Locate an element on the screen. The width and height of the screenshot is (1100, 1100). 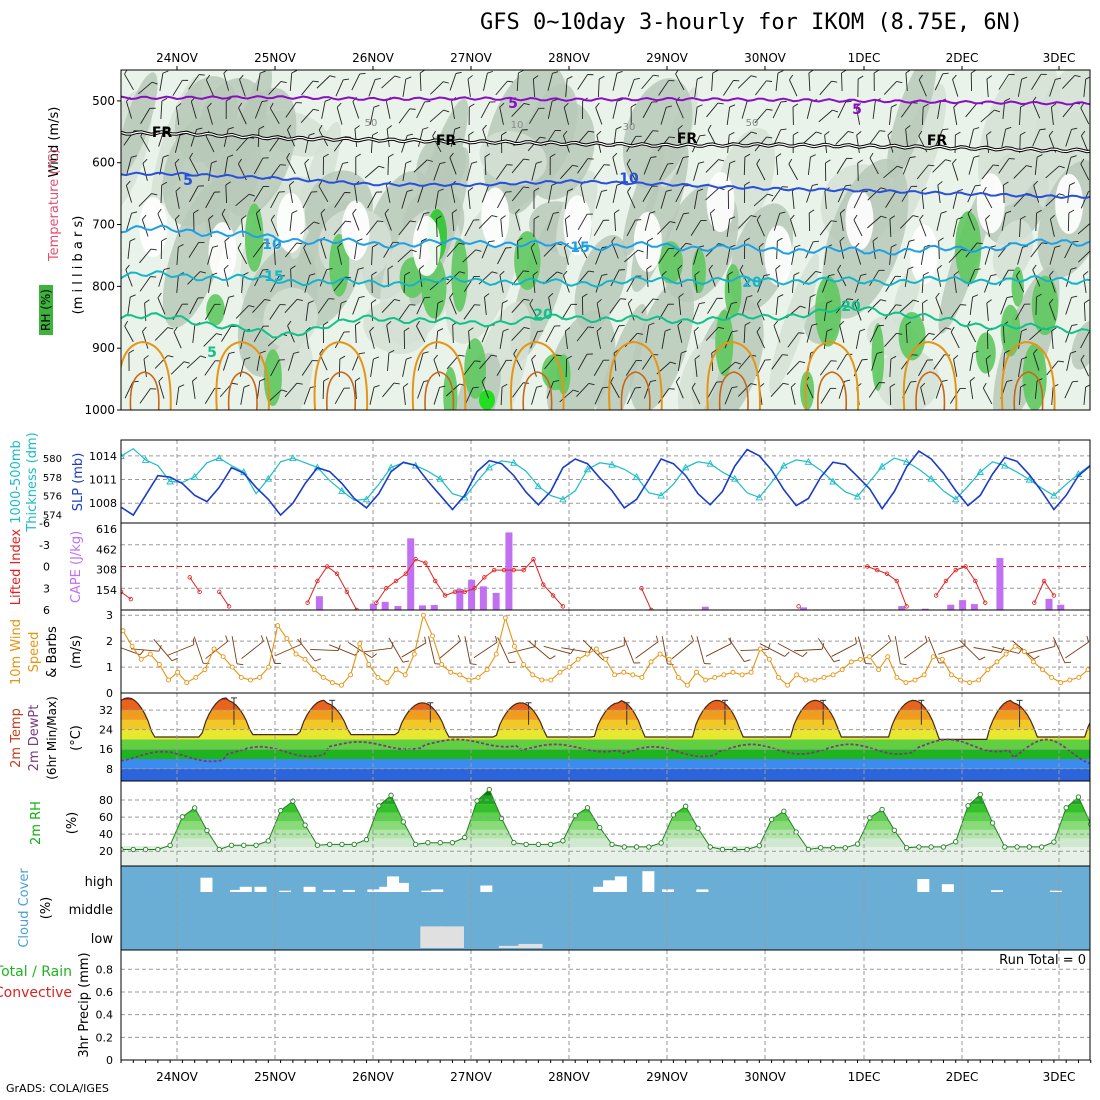
rh-contour-label: 50 is located at coordinates (752, 123).